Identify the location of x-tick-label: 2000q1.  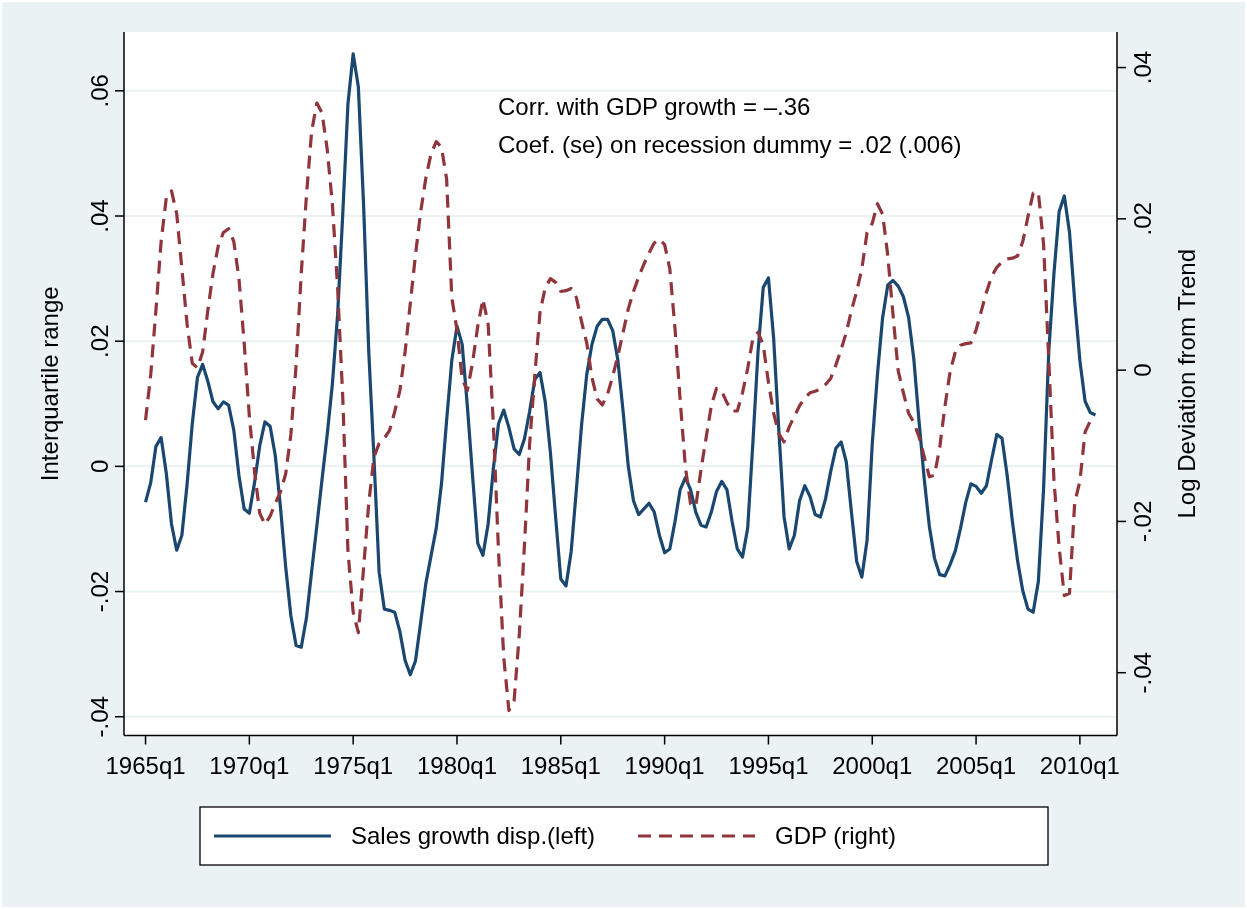
(872, 765).